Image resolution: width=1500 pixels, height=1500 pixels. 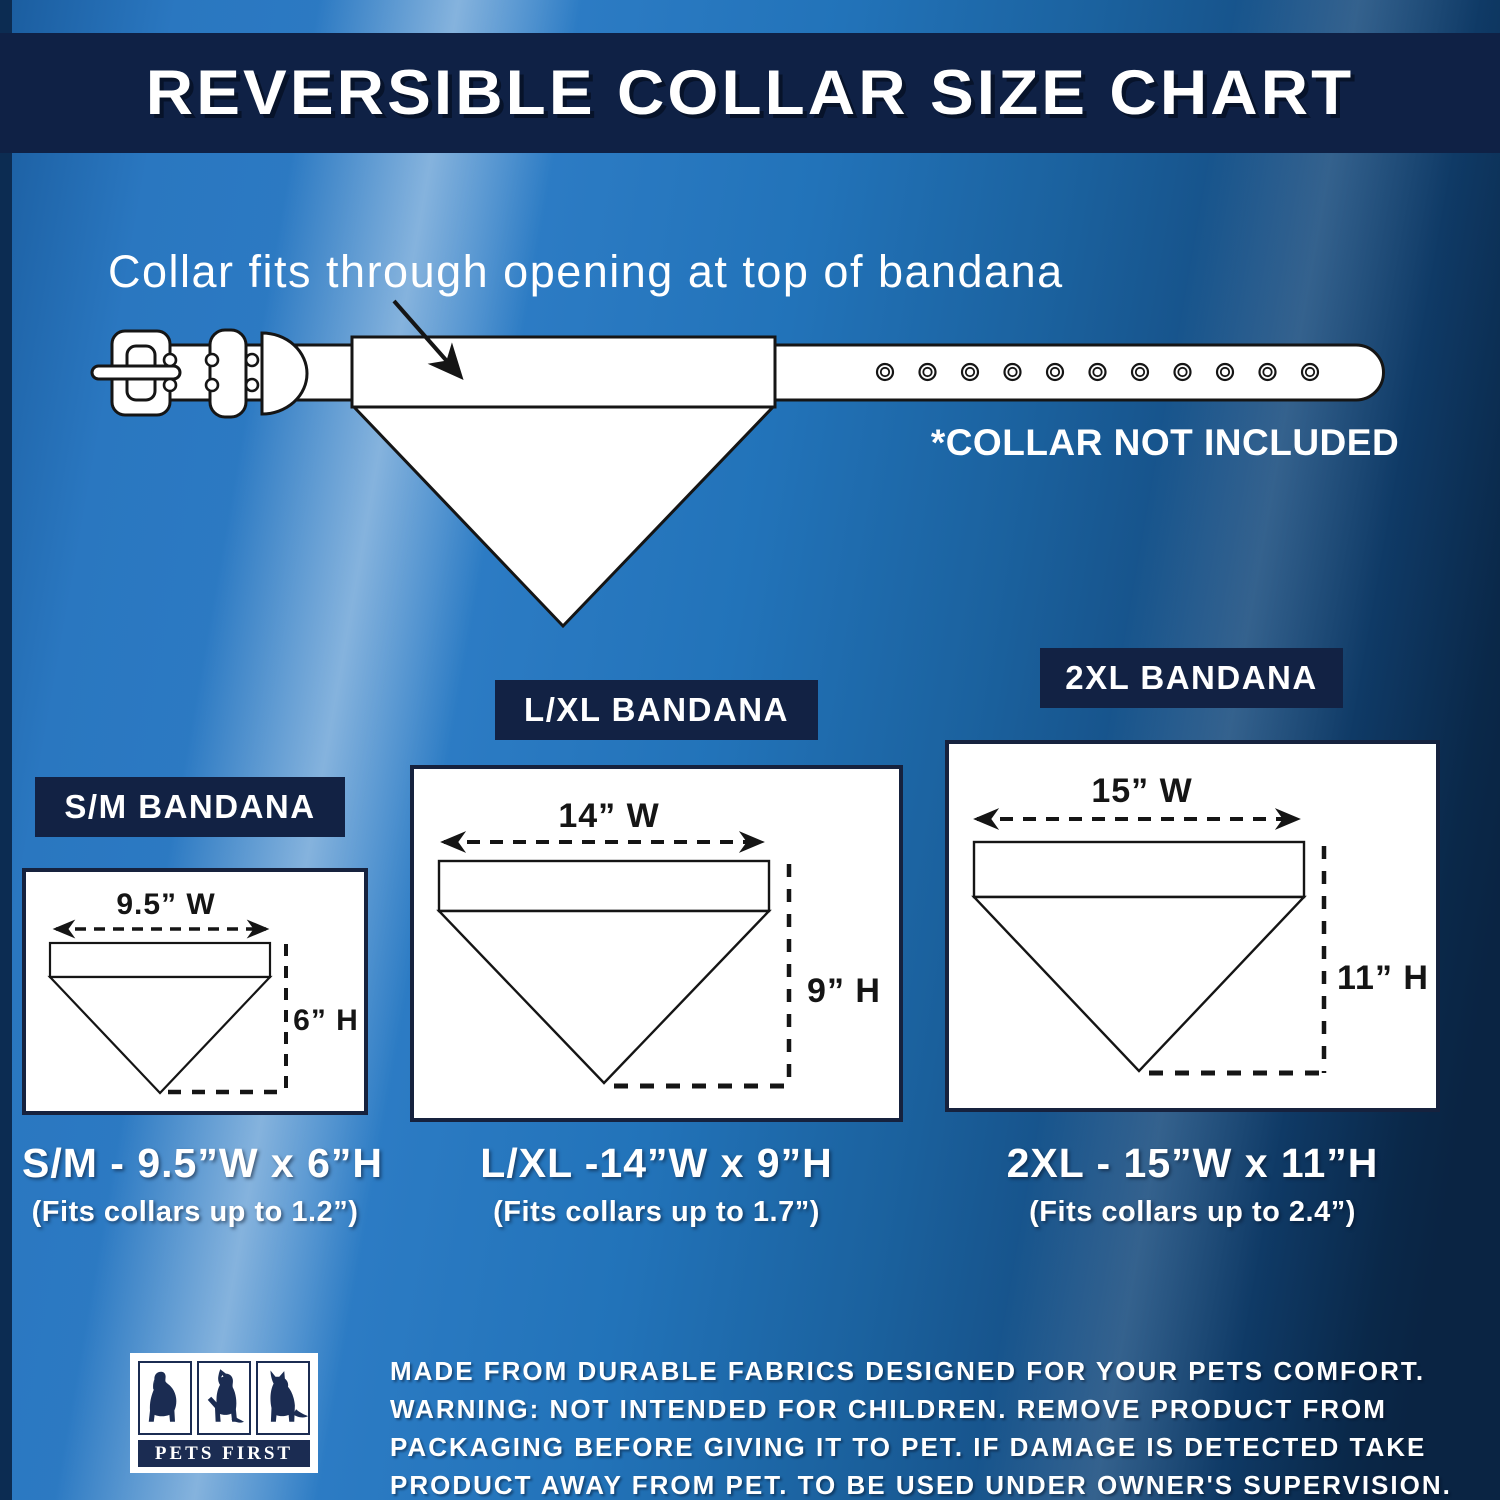 I want to click on sitting-retriever-icon, so click(x=162, y=1396).